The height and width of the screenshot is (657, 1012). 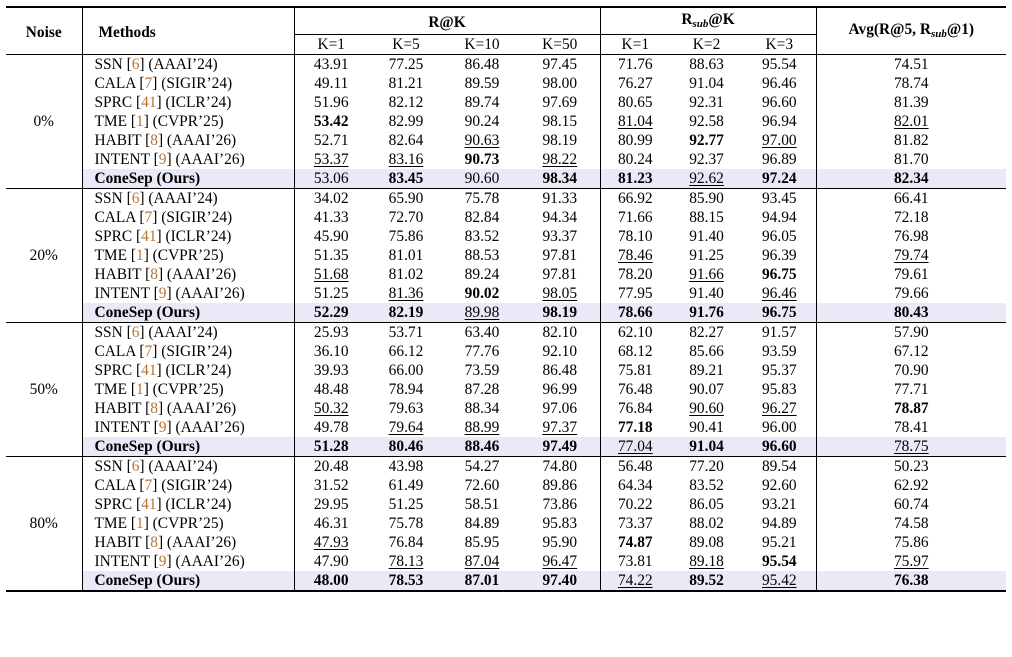 I want to click on metric-value: 79.66, so click(x=911, y=293).